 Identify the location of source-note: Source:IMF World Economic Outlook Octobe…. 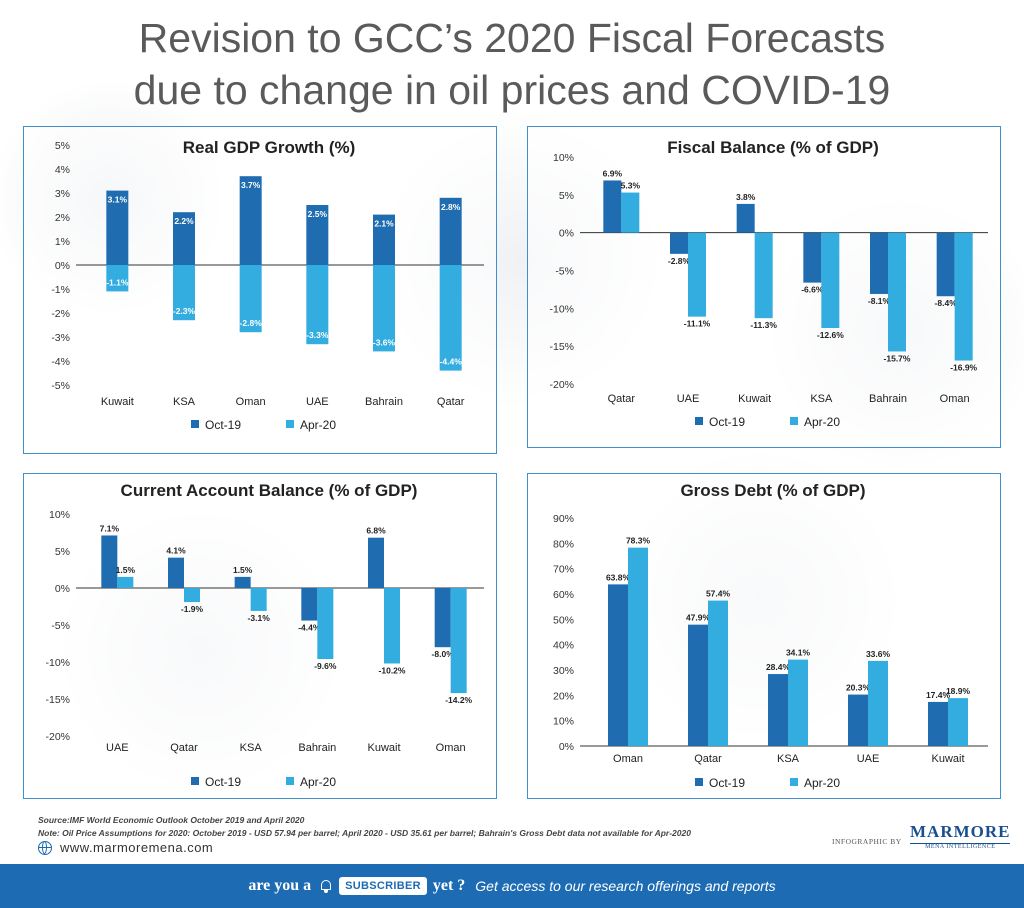
(171, 820).